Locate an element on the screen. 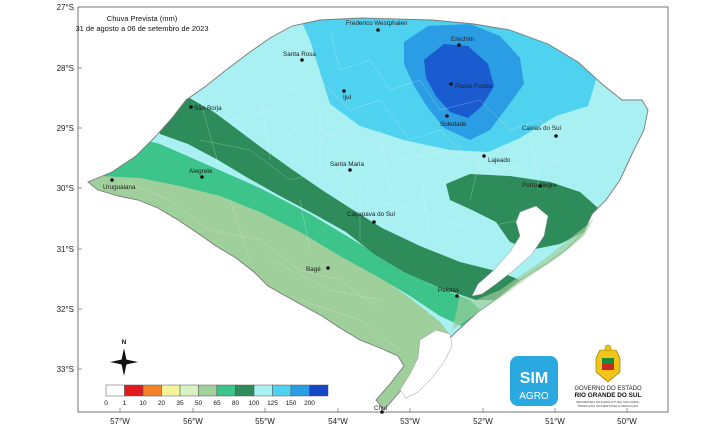  city-caxias: Caxias do Sul is located at coordinates (541, 131).